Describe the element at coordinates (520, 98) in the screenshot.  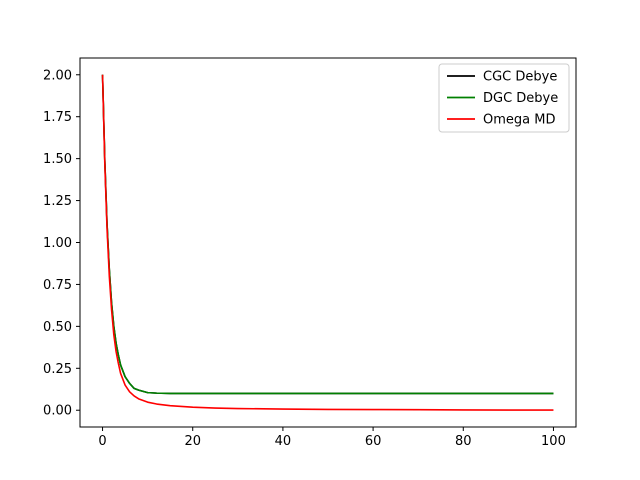
I see `legend-label: DGC Debye` at that location.